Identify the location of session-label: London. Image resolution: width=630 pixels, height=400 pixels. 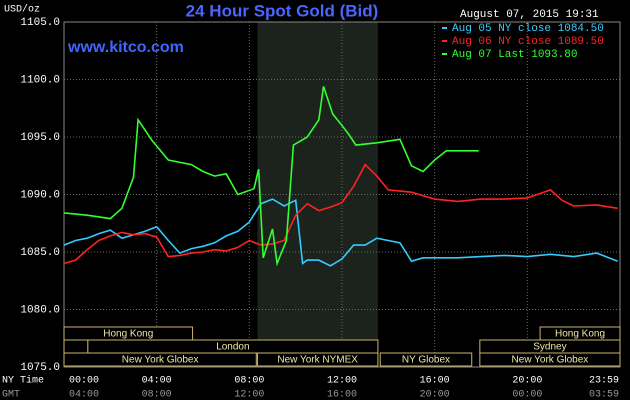
(232, 347).